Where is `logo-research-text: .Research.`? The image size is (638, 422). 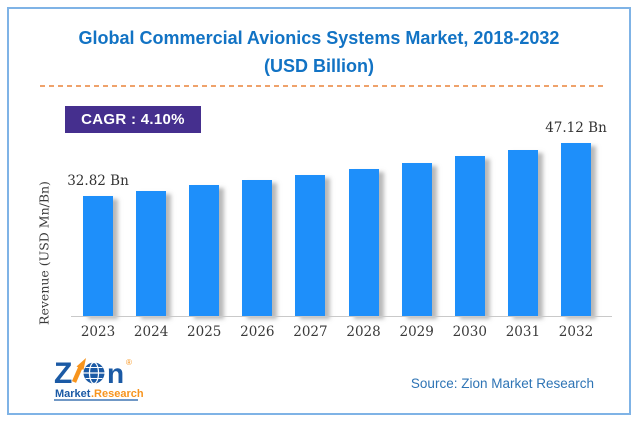 logo-research-text: .Research. is located at coordinates (117, 394).